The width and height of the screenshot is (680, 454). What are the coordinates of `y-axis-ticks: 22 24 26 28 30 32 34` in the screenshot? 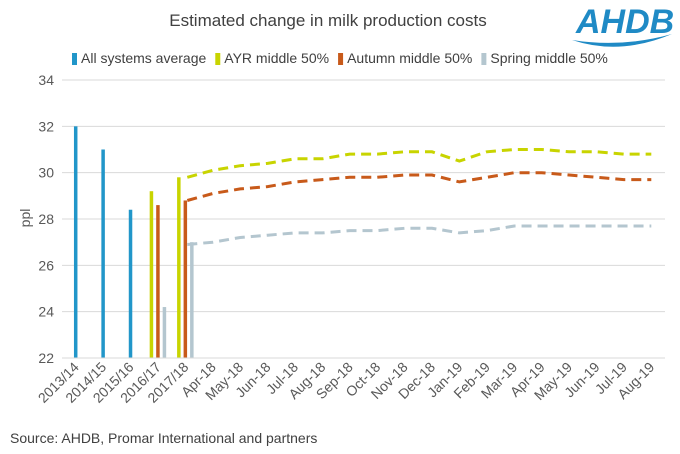 It's located at (46, 219).